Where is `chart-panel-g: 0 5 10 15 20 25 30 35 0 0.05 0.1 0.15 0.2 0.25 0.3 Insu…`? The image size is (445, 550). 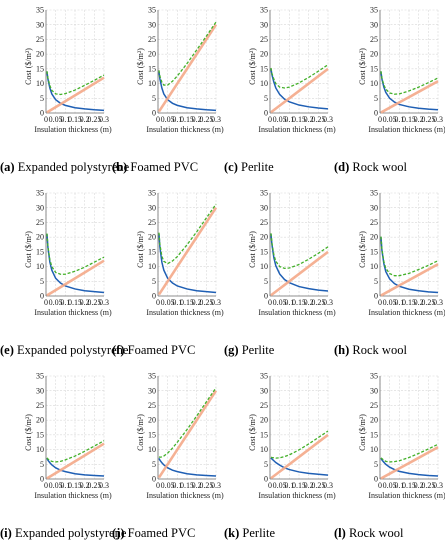
chart-panel-g: 0 5 10 15 20 25 30 35 0 0.05 0.1 0.15 0.2 0.25 0.3 Insu… is located at coordinates (280, 273).